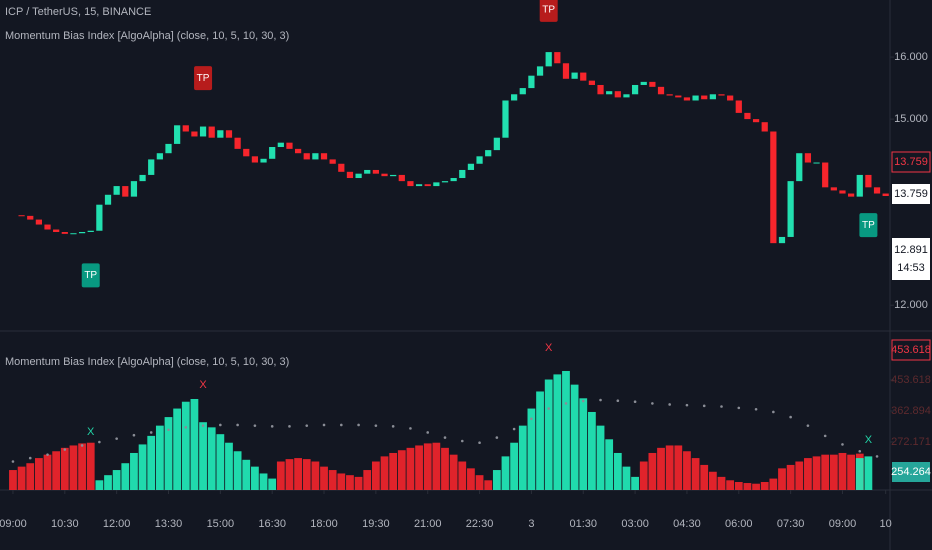  What do you see at coordinates (791, 524) in the screenshot?
I see `x-tick-label: 07:30` at bounding box center [791, 524].